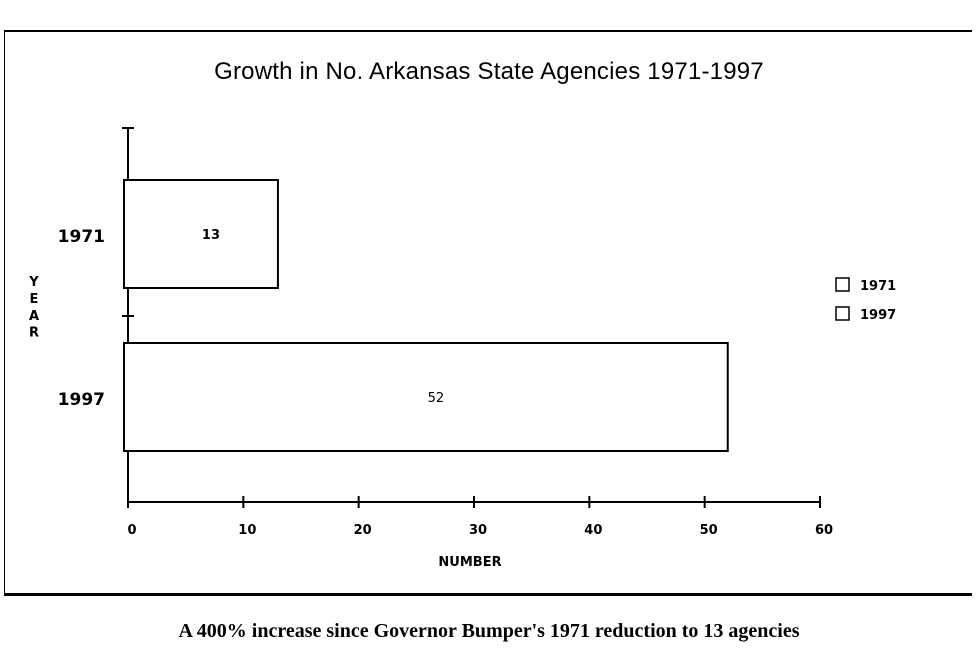 The height and width of the screenshot is (656, 978). I want to click on x-tick-label: 20, so click(363, 530).